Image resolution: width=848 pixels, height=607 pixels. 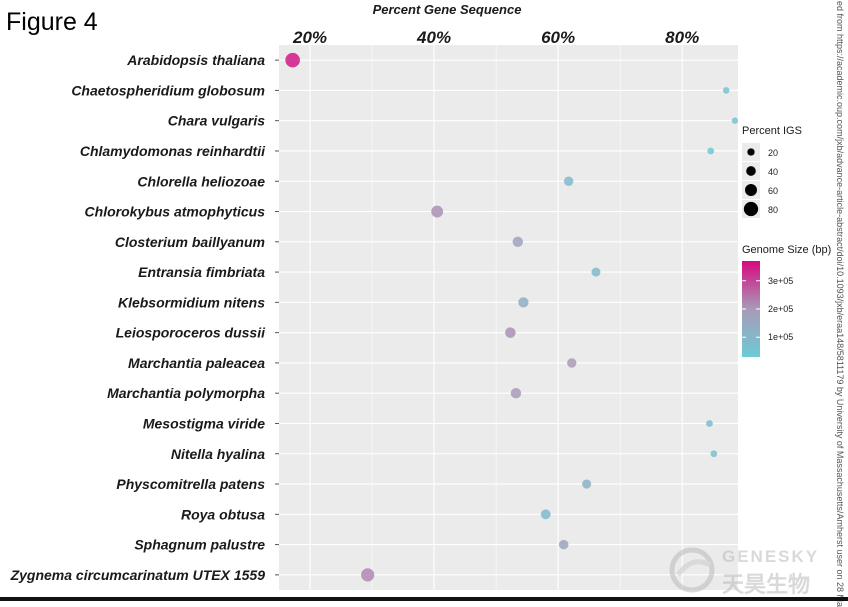 I want to click on y-tick-label: Mesostigma viride, so click(x=204, y=423).